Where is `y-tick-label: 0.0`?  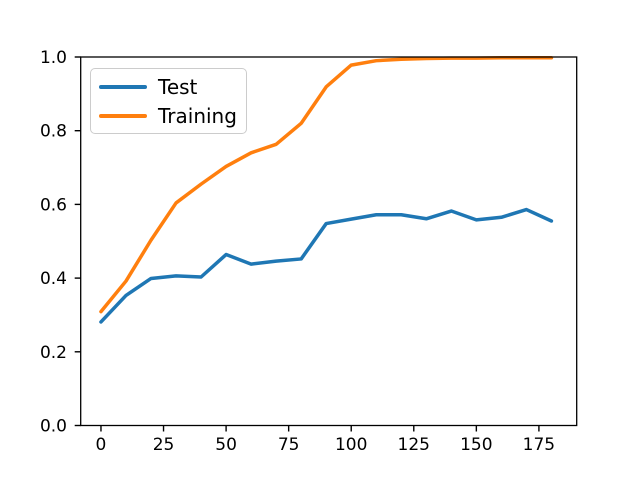
y-tick-label: 0.0 is located at coordinates (53, 427).